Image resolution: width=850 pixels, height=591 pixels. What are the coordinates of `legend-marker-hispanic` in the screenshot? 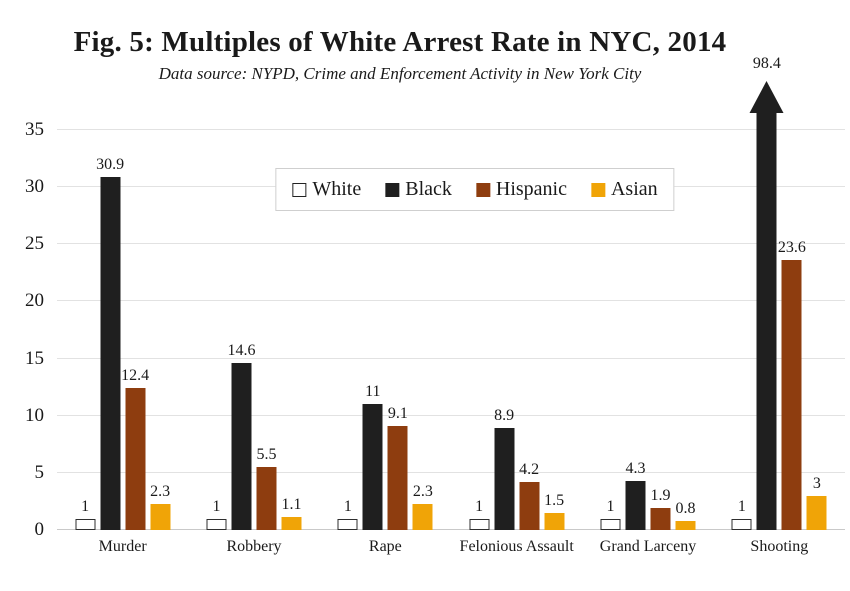 It's located at (482, 189).